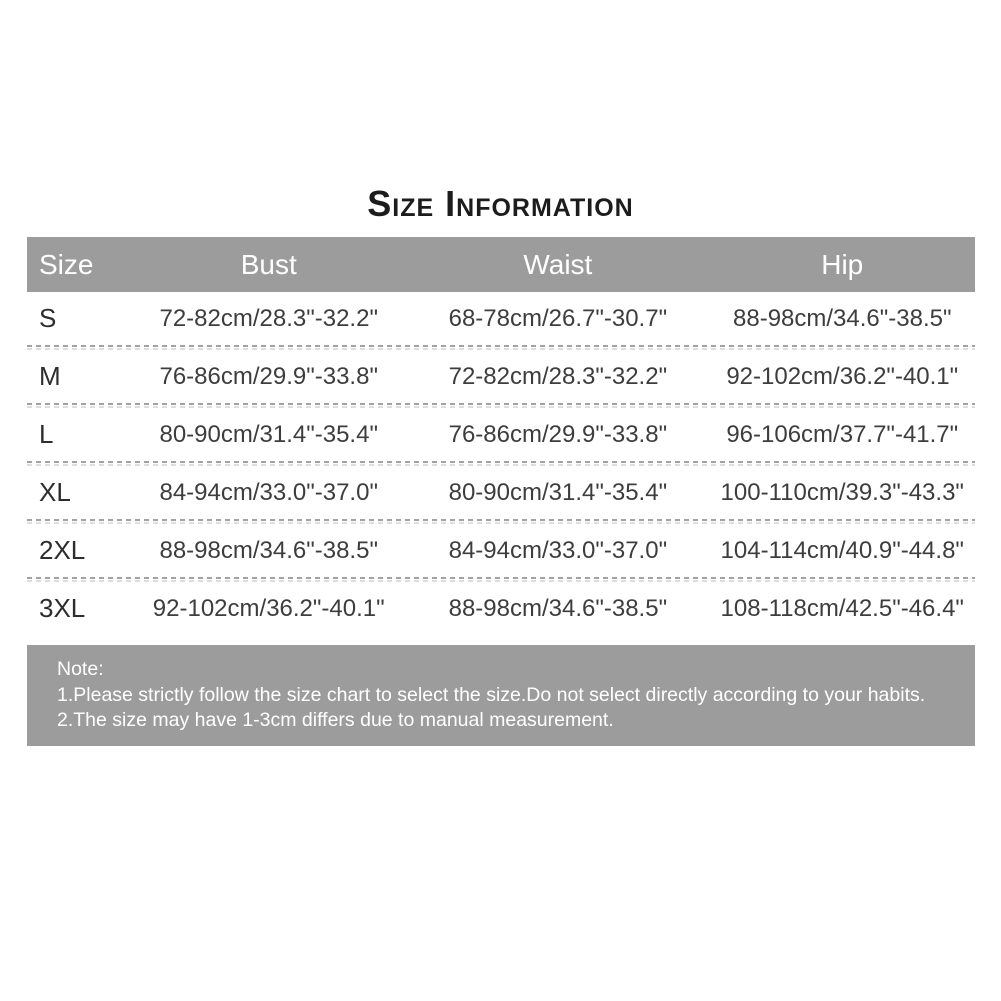 The width and height of the screenshot is (1001, 1001). I want to click on waist-cell: 76-86cm/29.9"-33.8", so click(558, 434).